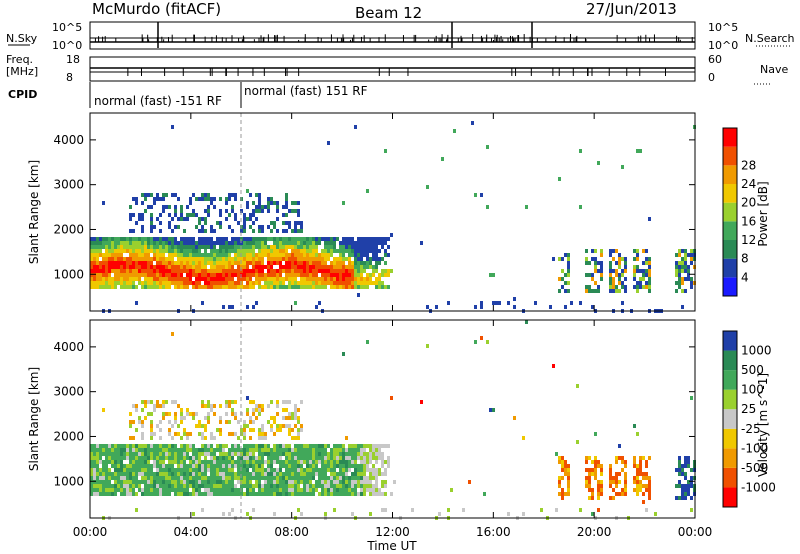 The width and height of the screenshot is (800, 554). What do you see at coordinates (748, 184) in the screenshot?
I see `power-colorbar-tick: 24` at bounding box center [748, 184].